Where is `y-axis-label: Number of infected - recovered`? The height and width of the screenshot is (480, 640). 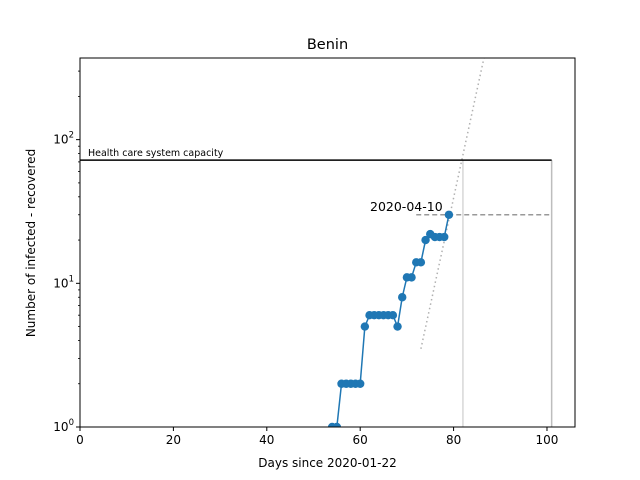
y-axis-label: Number of infected - recovered is located at coordinates (31, 243).